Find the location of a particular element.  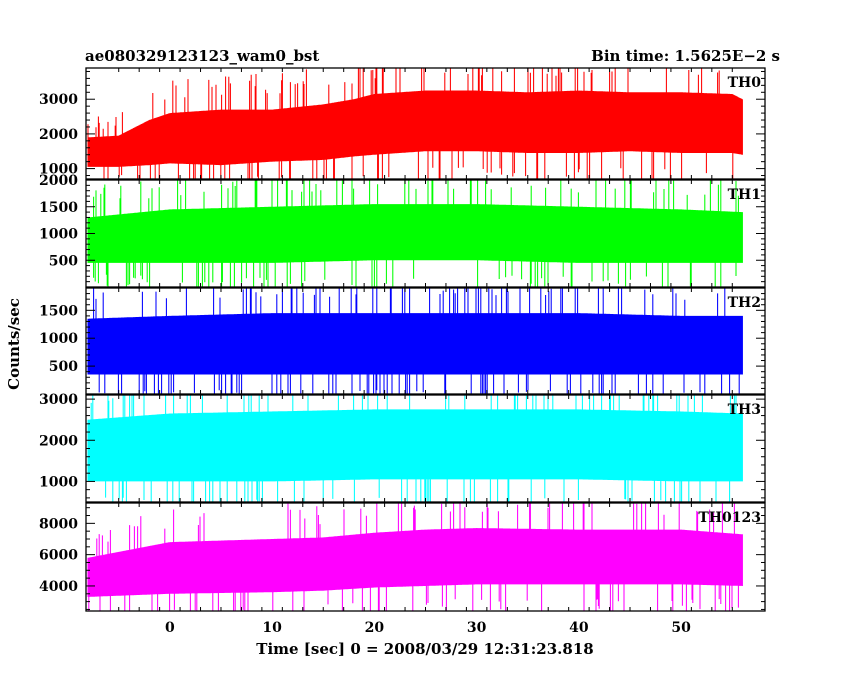

panel-th2: 500 1000 1500 TH2 is located at coordinates (402, 341).